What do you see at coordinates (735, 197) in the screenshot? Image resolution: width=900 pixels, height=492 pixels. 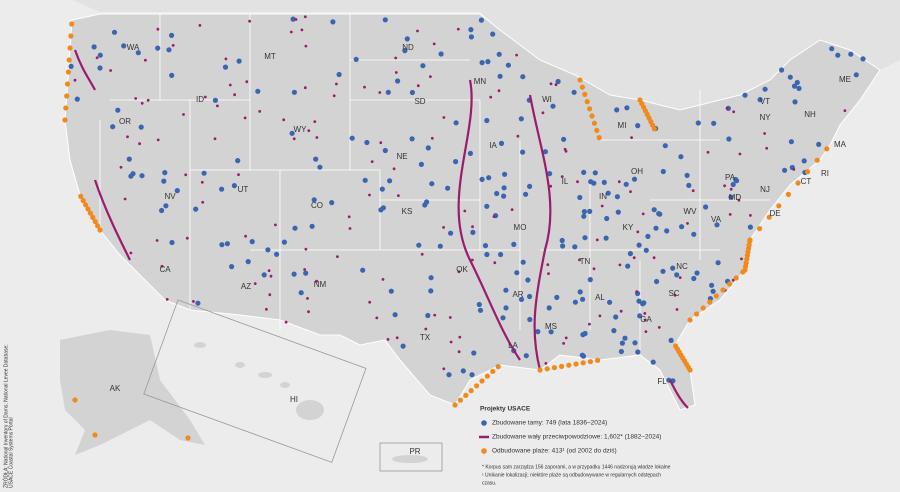 I see `state-label: MD` at bounding box center [735, 197].